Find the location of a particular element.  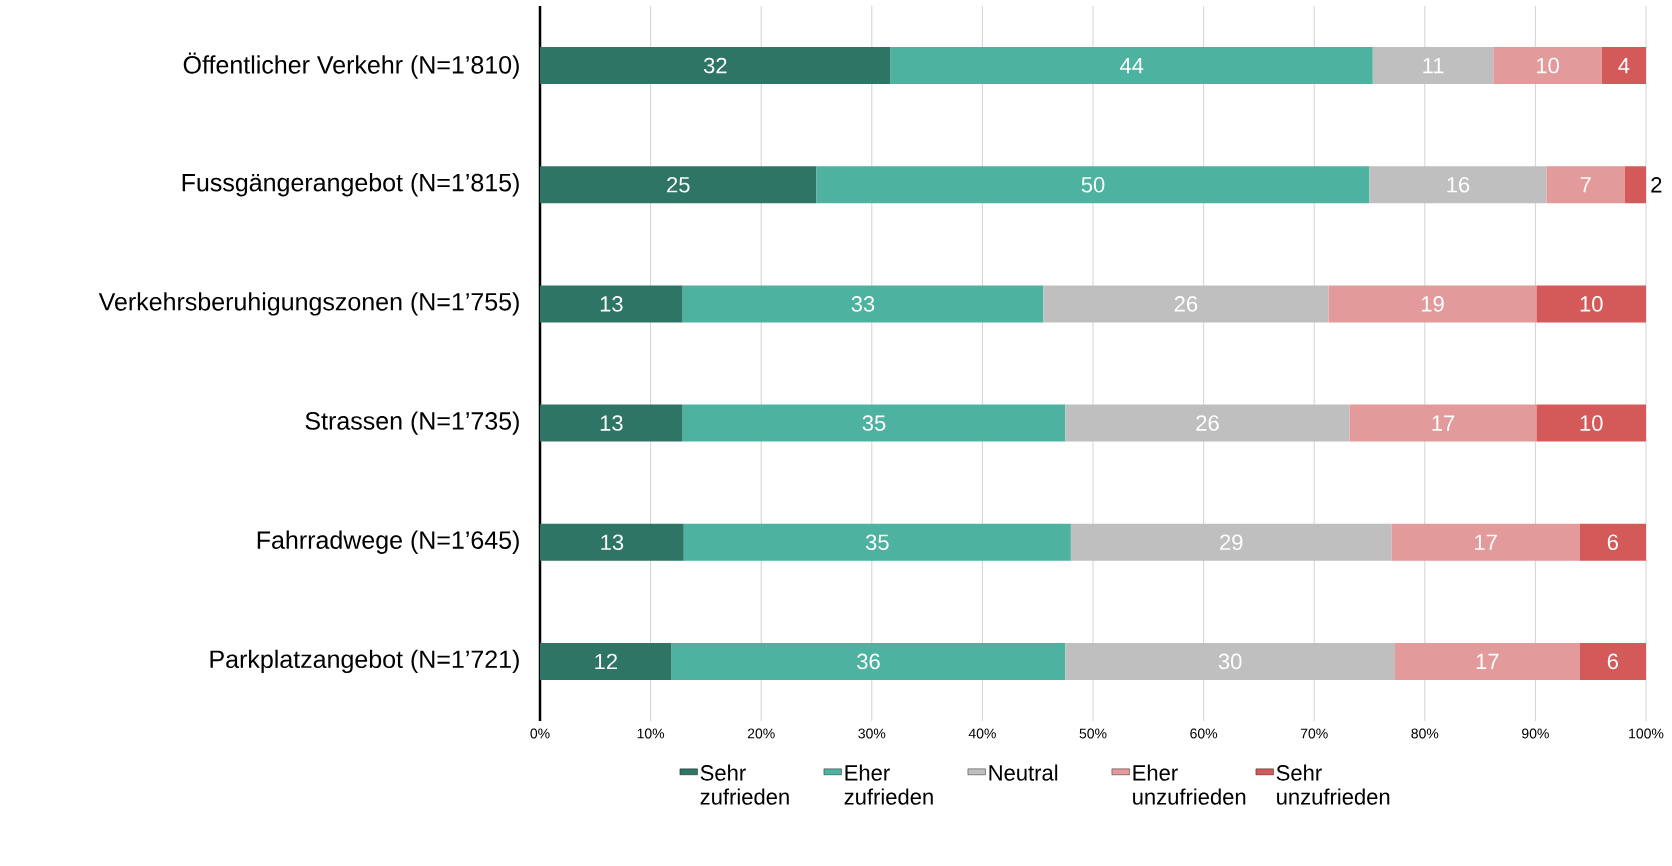

data-label: 30 is located at coordinates (1230, 661).